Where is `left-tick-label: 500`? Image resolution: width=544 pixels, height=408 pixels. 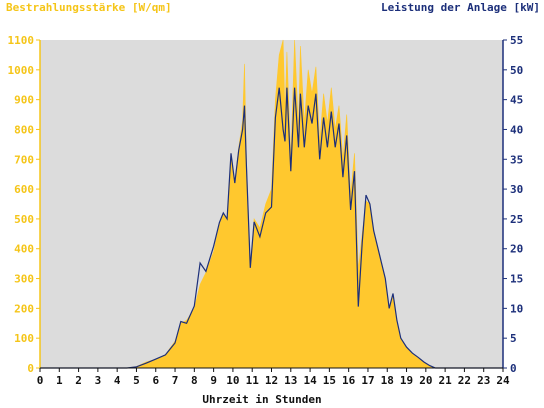 left-tick-label: 500 is located at coordinates (24, 219).